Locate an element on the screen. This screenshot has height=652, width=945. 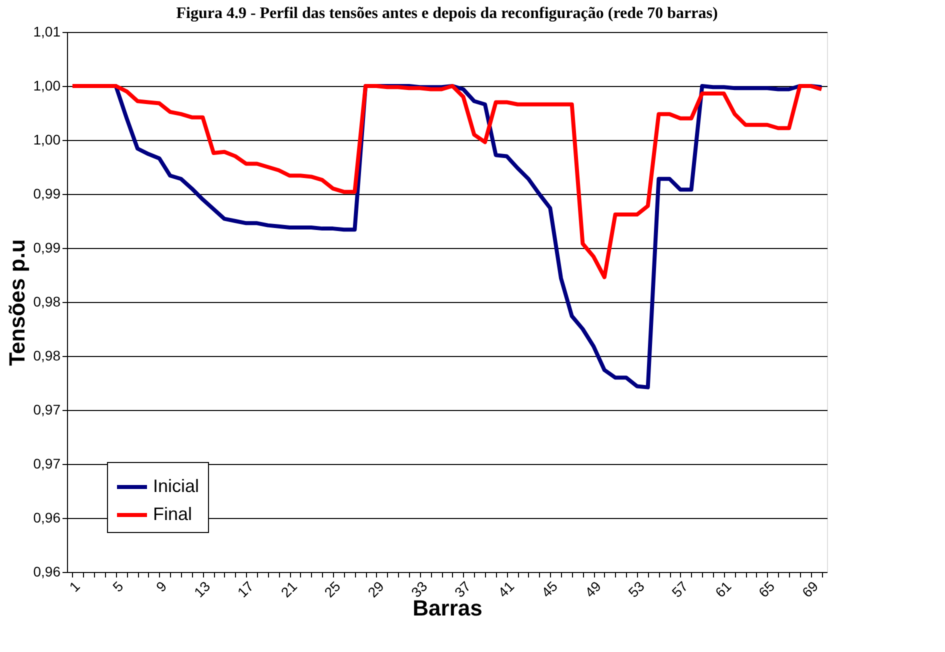
x-tick-label: 69 is located at coordinates (810, 589).